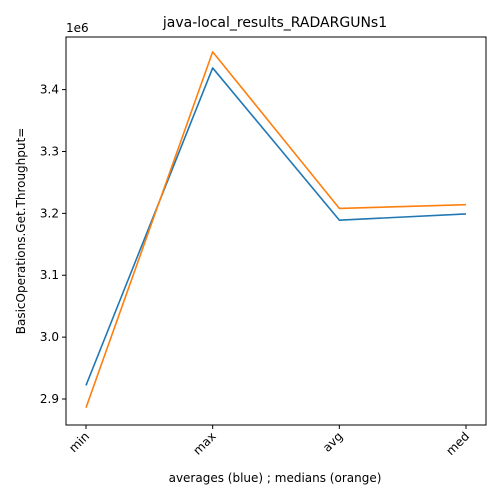 The image size is (500, 500). What do you see at coordinates (49, 213) in the screenshot?
I see `y-tick-label: 3.2` at bounding box center [49, 213].